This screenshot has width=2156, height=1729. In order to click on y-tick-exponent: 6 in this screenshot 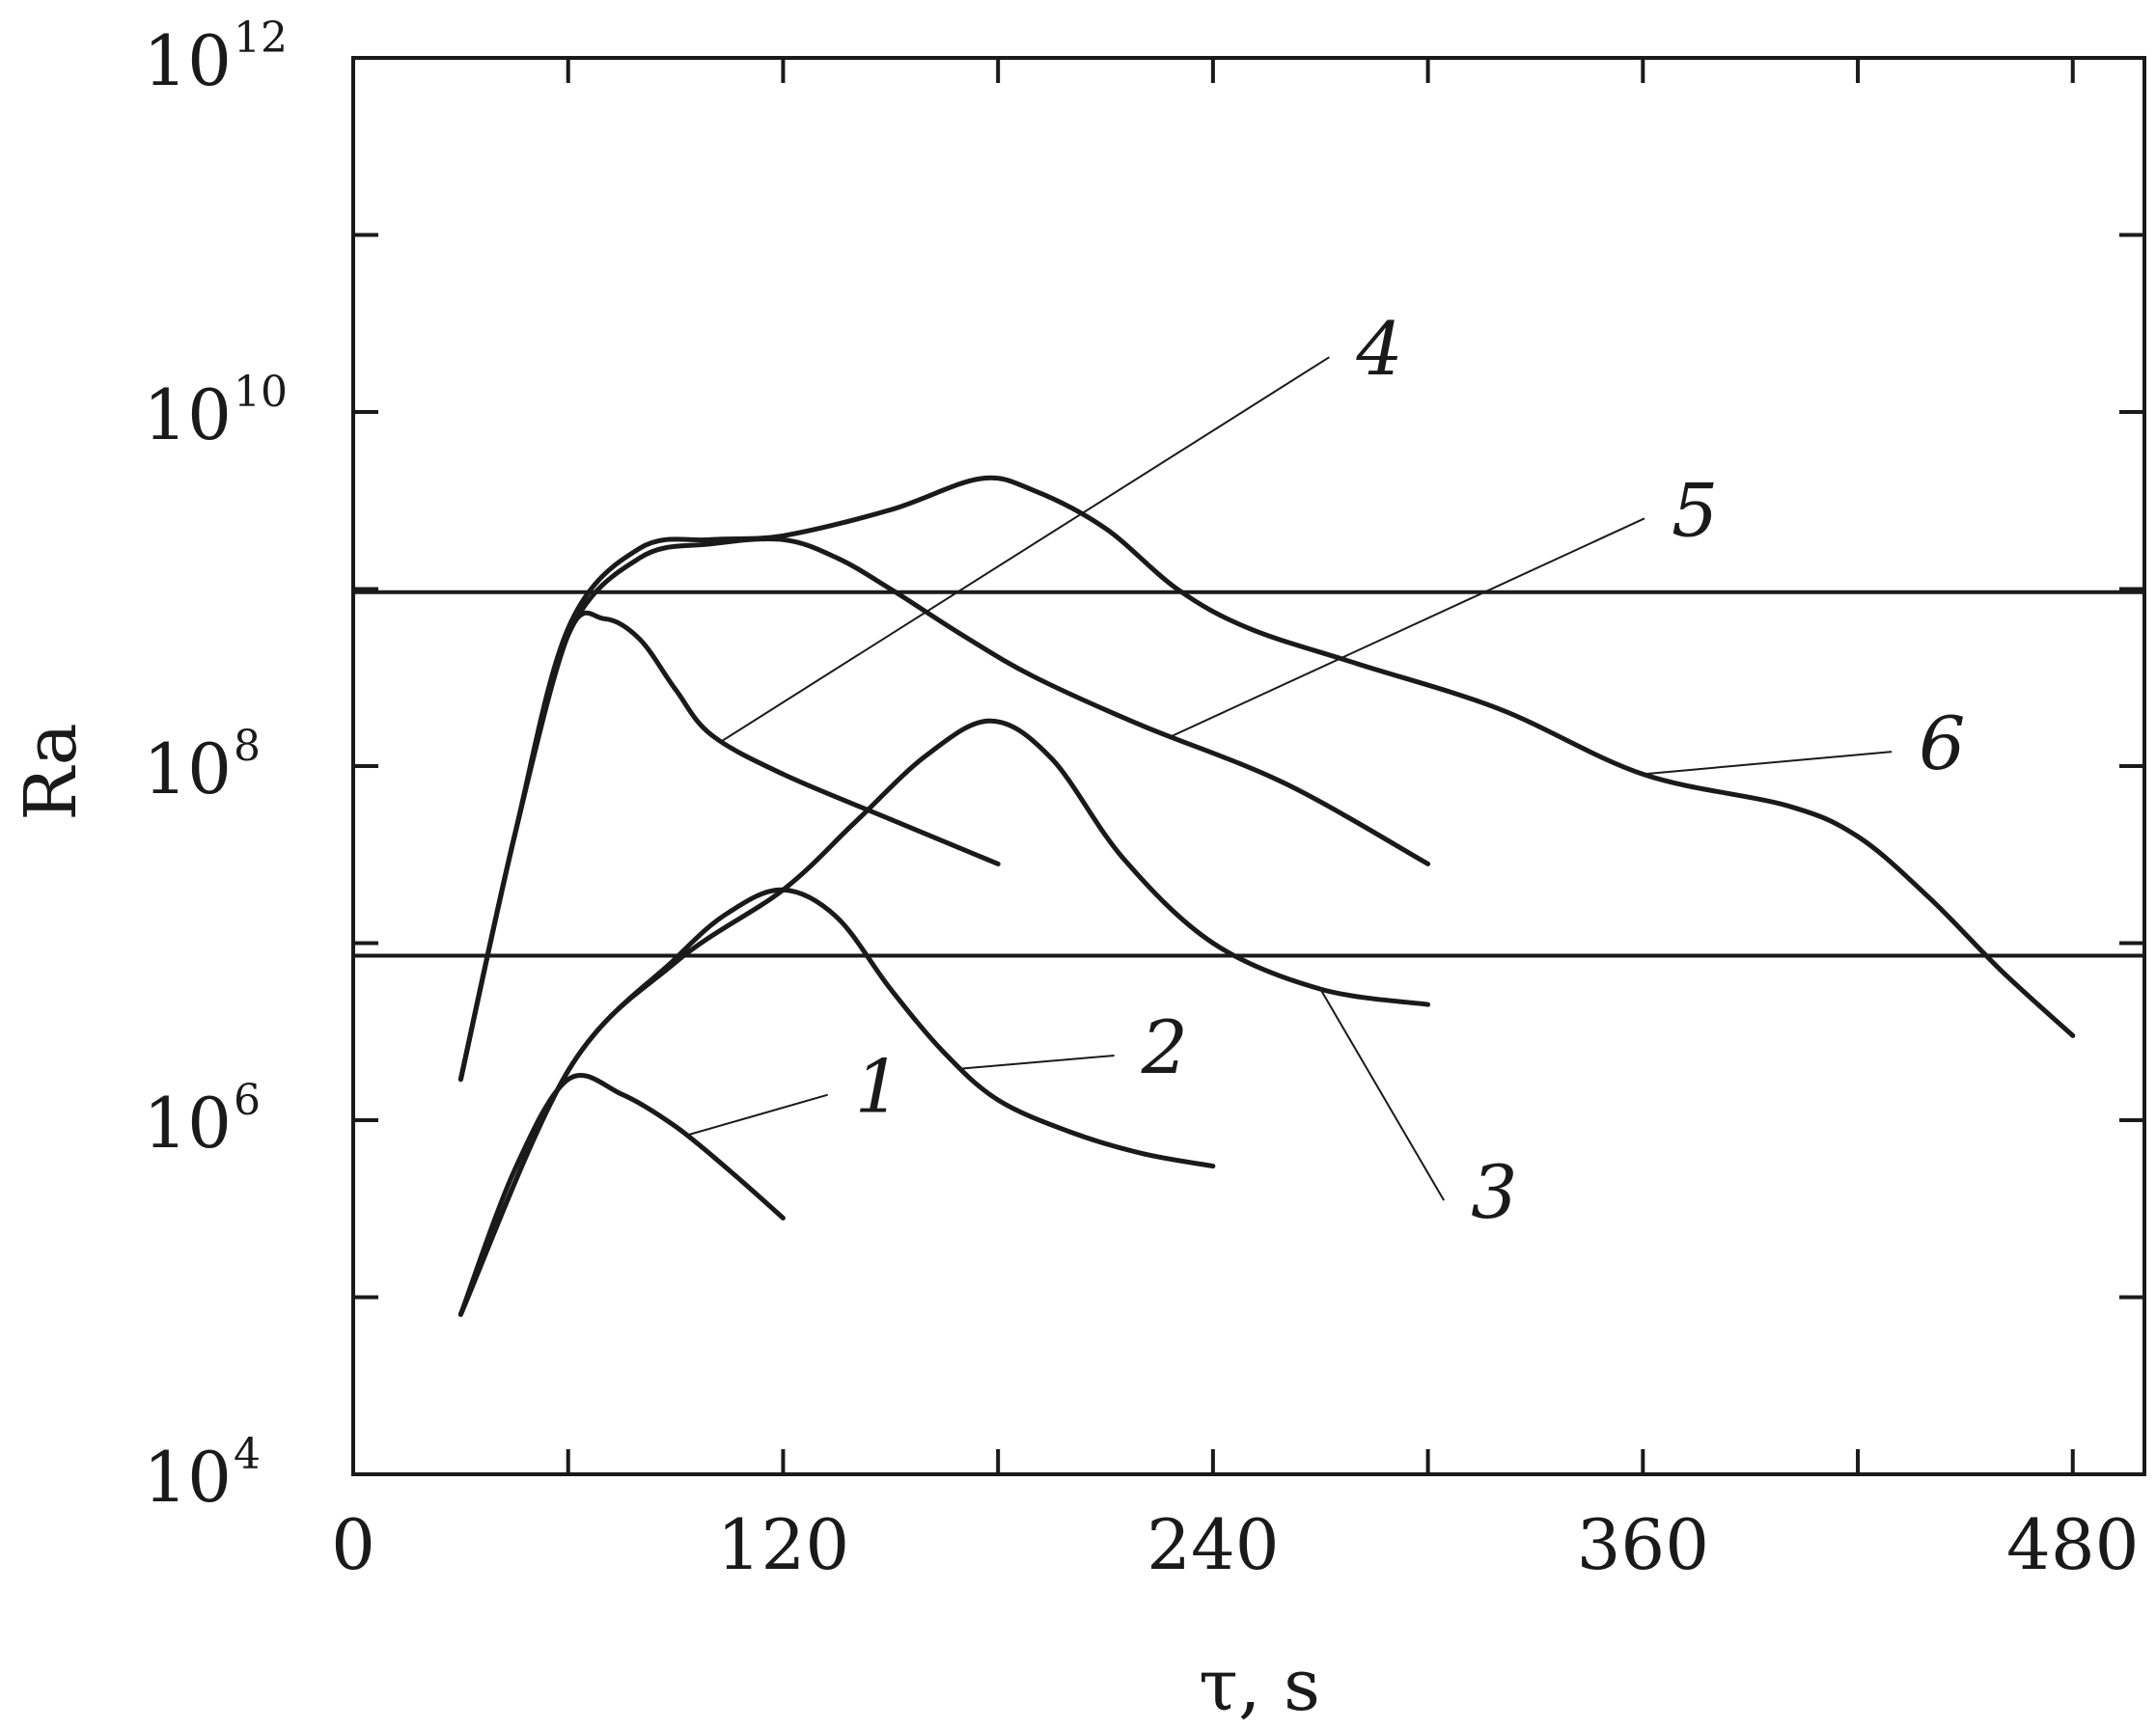, I will do `click(247, 1100)`.